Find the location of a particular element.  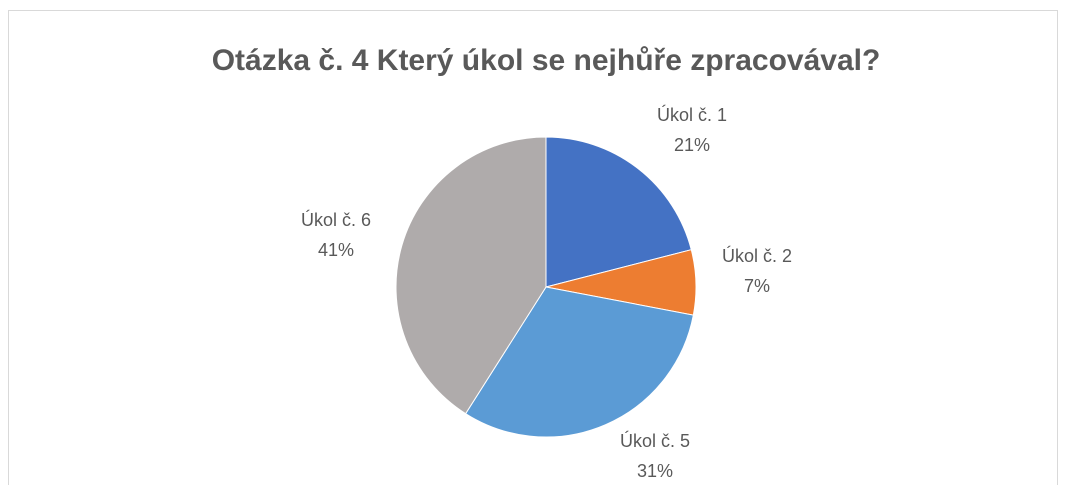

slice-label-value: 41% is located at coordinates (336, 250).